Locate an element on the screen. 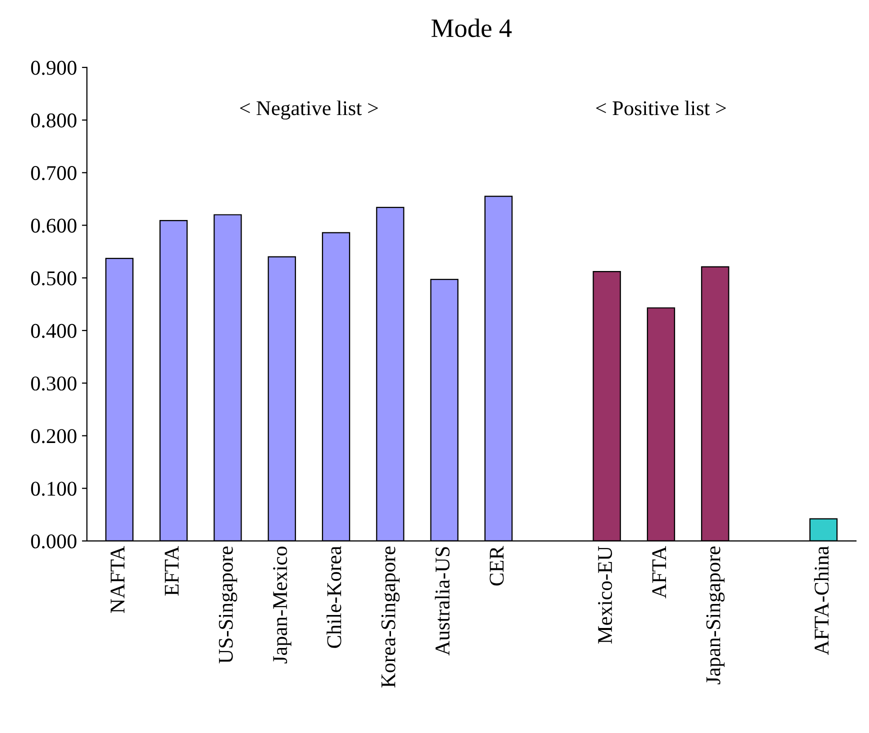 The width and height of the screenshot is (869, 733). x-tick-label: CER is located at coordinates (497, 566).